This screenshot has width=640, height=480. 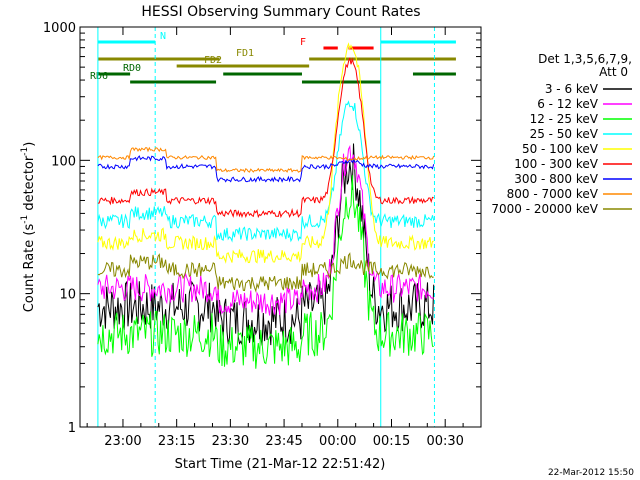 What do you see at coordinates (564, 134) in the screenshot?
I see `legend-label-3: 25 - 50 keV` at bounding box center [564, 134].